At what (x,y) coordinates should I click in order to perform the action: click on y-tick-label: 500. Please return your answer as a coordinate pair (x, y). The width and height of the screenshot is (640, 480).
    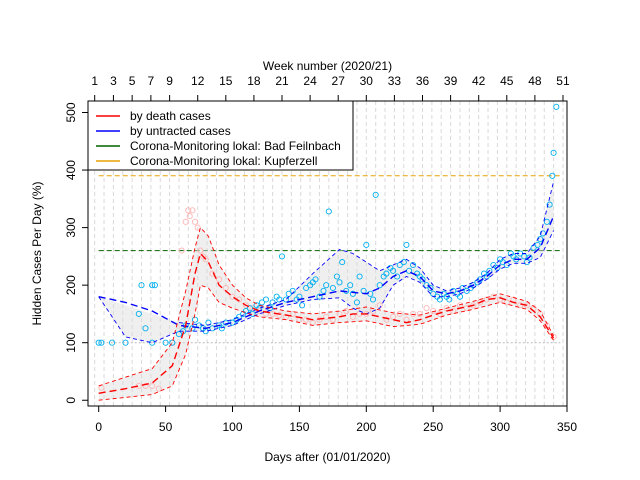
    Looking at the image, I should click on (71, 112).